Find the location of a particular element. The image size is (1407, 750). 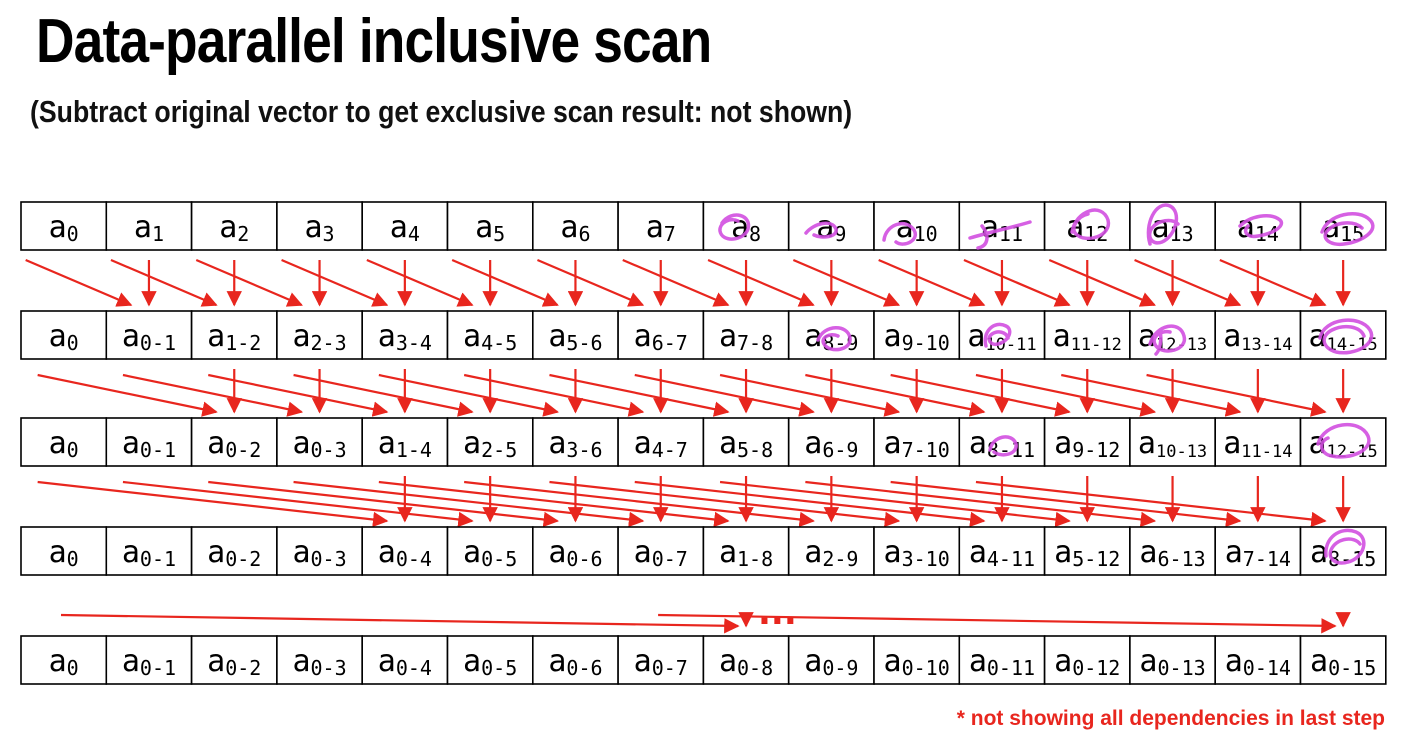

scan-cell: a14 is located at coordinates (1258, 226).